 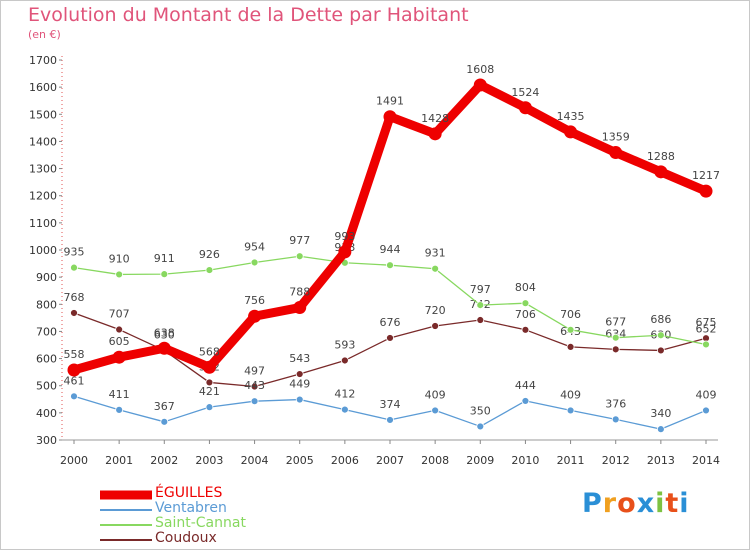 What do you see at coordinates (672, 503) in the screenshot?
I see `logo-letter: t` at bounding box center [672, 503].